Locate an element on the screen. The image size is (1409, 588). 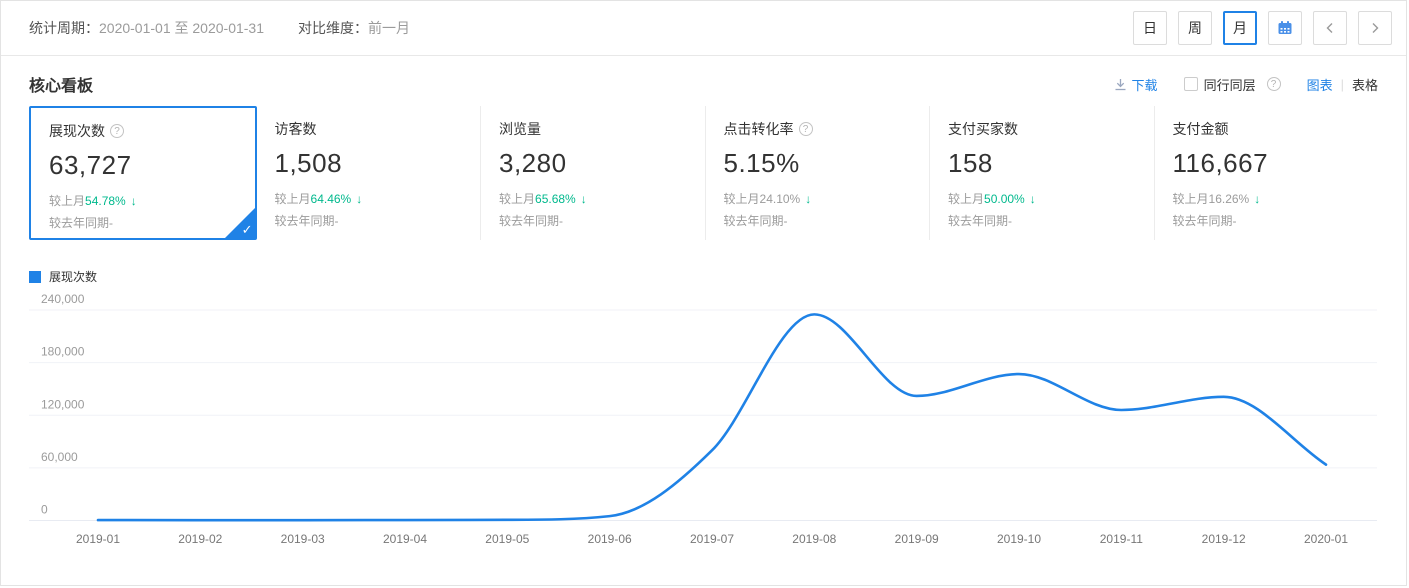
view-chart-tab: 图表 is located at coordinates (1319, 85).